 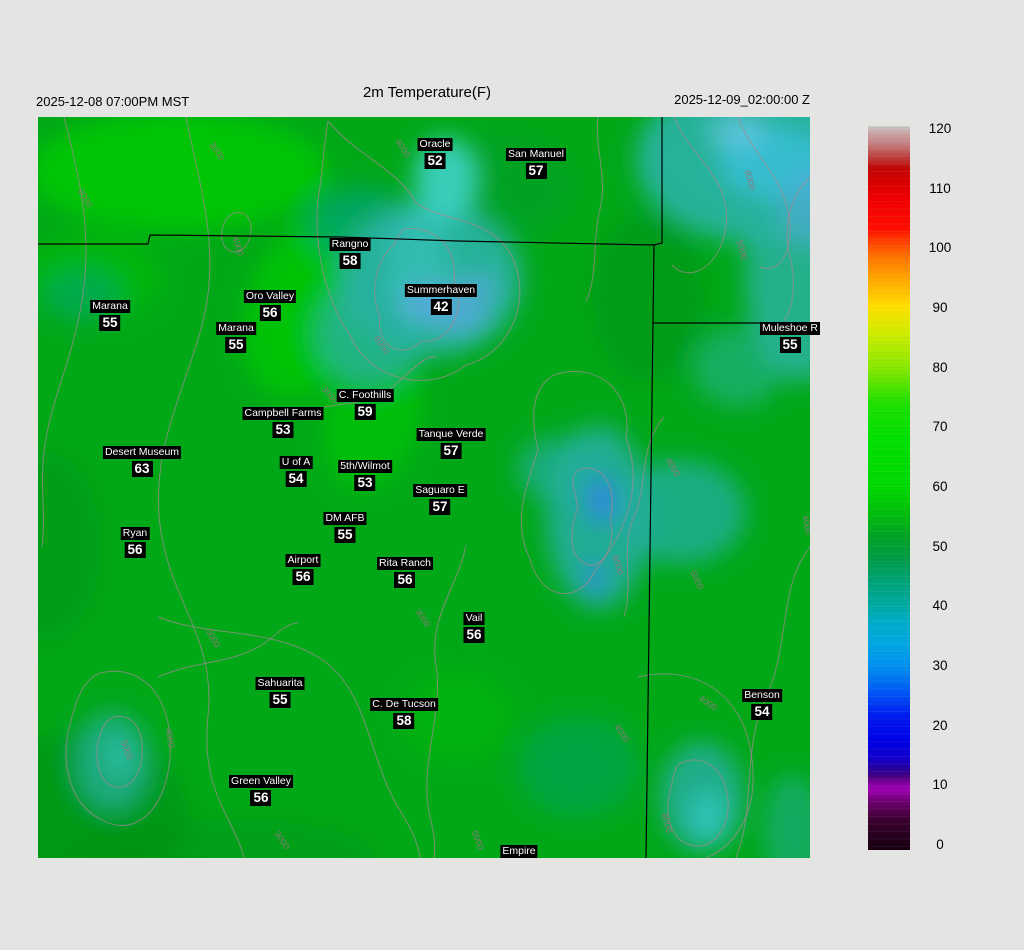 I want to click on colorbar-tick-label: 80, so click(x=940, y=367).